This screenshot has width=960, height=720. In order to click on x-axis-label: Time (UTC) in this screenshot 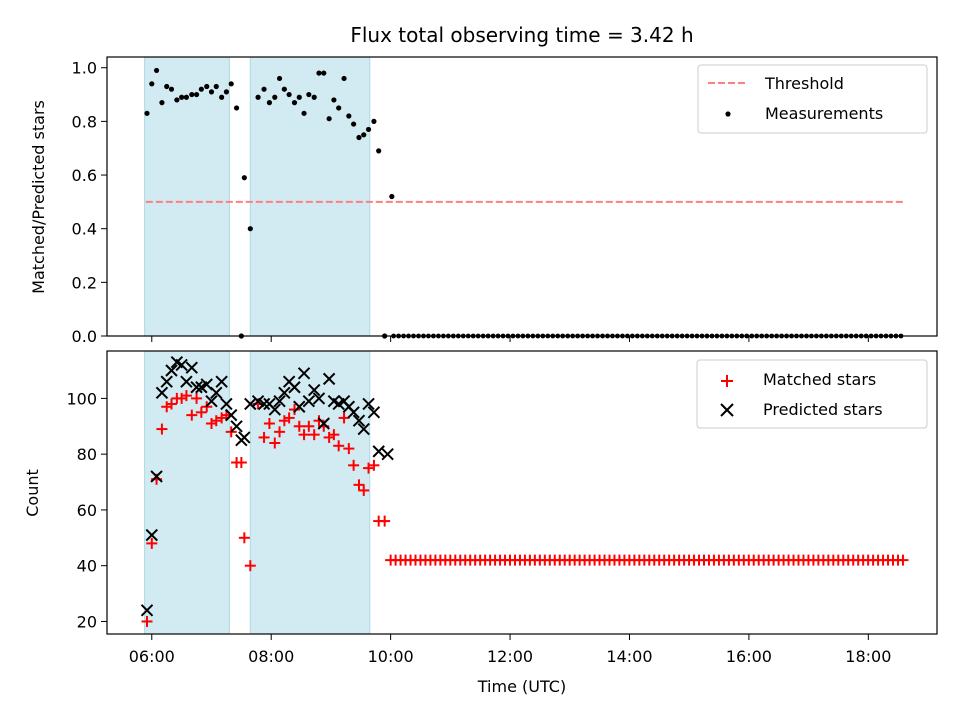, I will do `click(521, 686)`.